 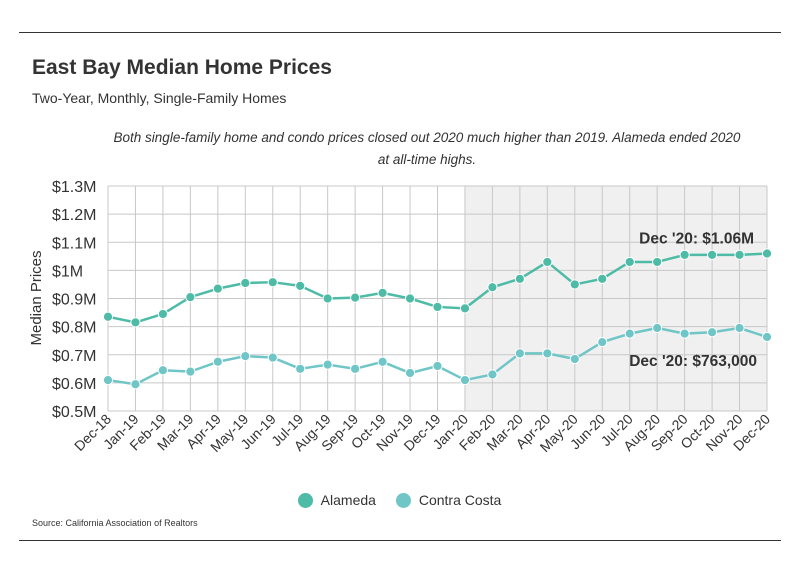 What do you see at coordinates (74, 412) in the screenshot?
I see `y-tick-label: $0.5M` at bounding box center [74, 412].